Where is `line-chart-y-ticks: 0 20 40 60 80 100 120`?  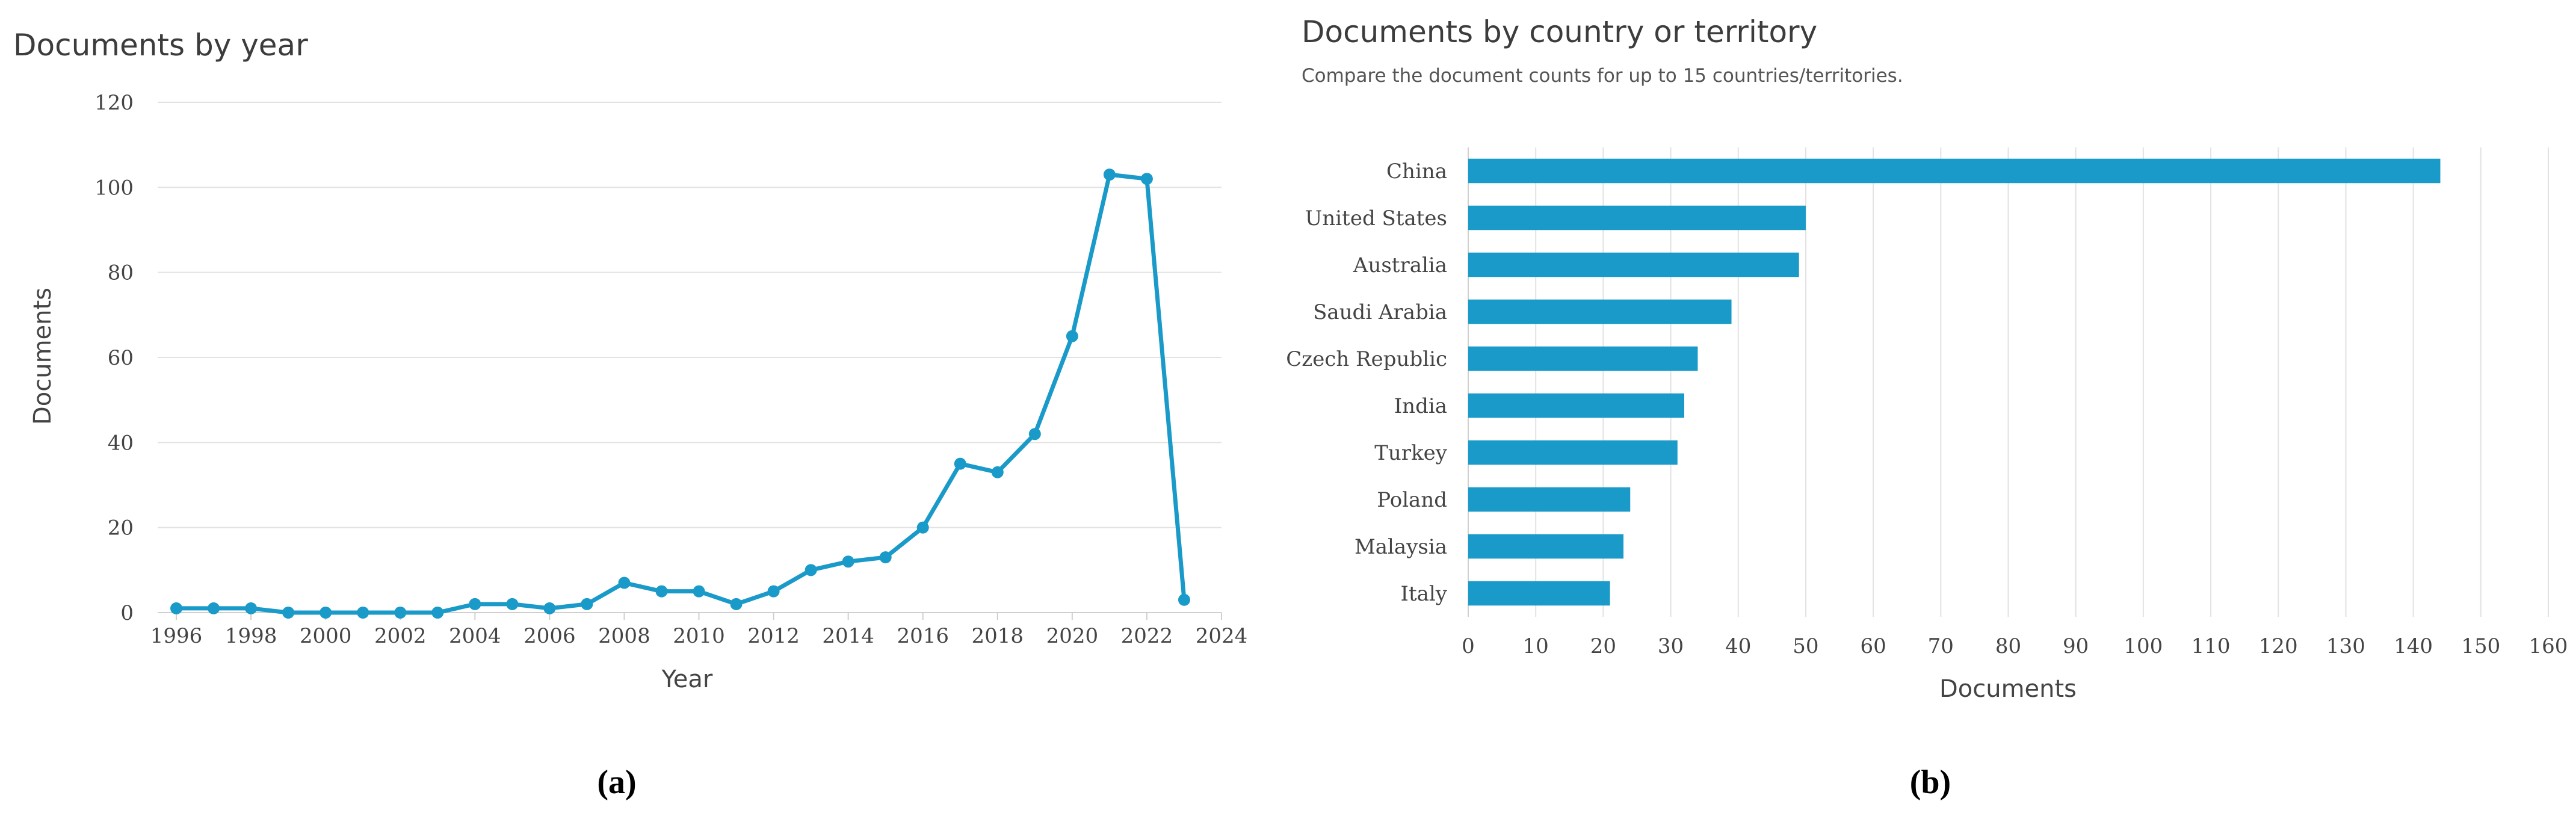 line-chart-y-ticks: 0 20 40 60 80 100 120 is located at coordinates (114, 358).